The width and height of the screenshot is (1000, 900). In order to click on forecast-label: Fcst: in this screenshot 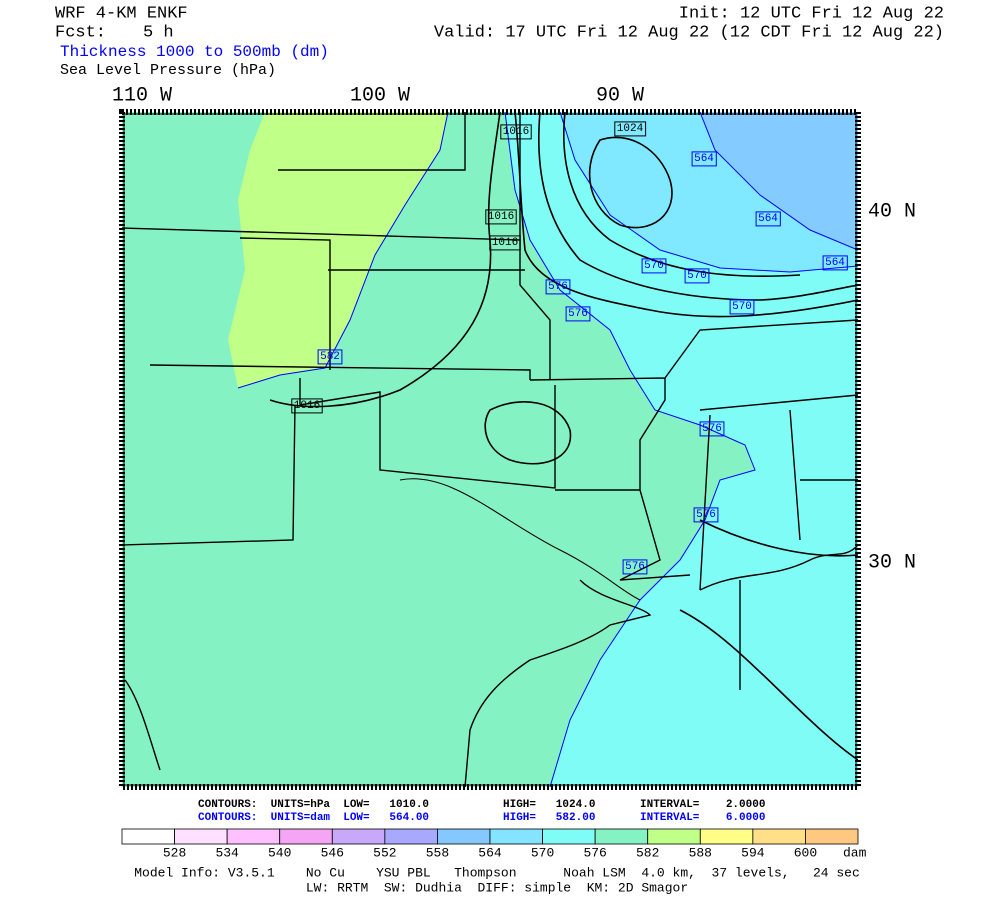, I will do `click(80, 32)`.